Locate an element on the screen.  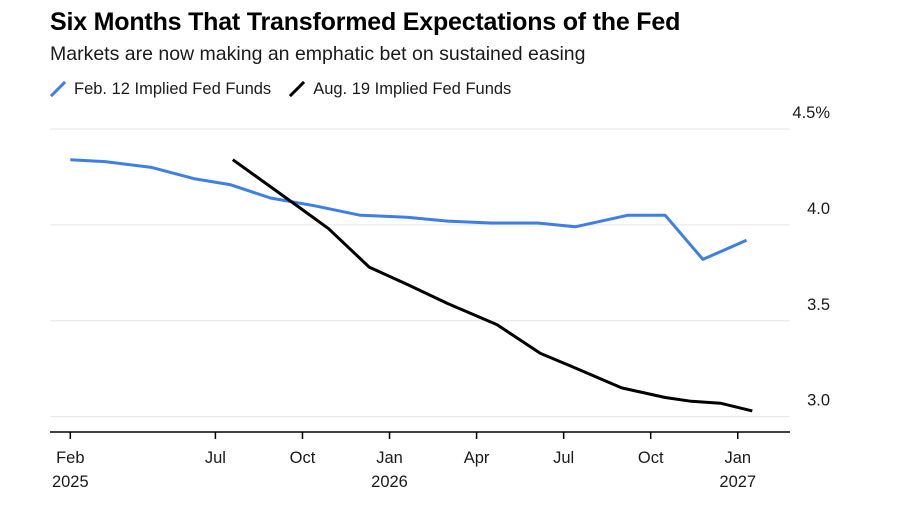
legend-item-feb: Feb. 12 Implied Fed Funds is located at coordinates (160, 89).